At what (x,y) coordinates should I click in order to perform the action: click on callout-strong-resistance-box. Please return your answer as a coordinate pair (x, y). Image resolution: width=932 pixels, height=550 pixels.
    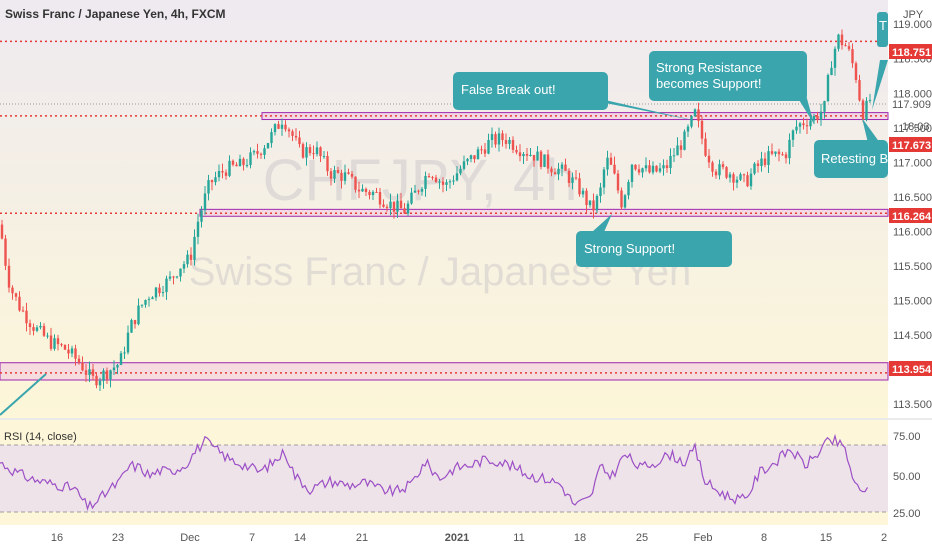
    Looking at the image, I should click on (728, 76).